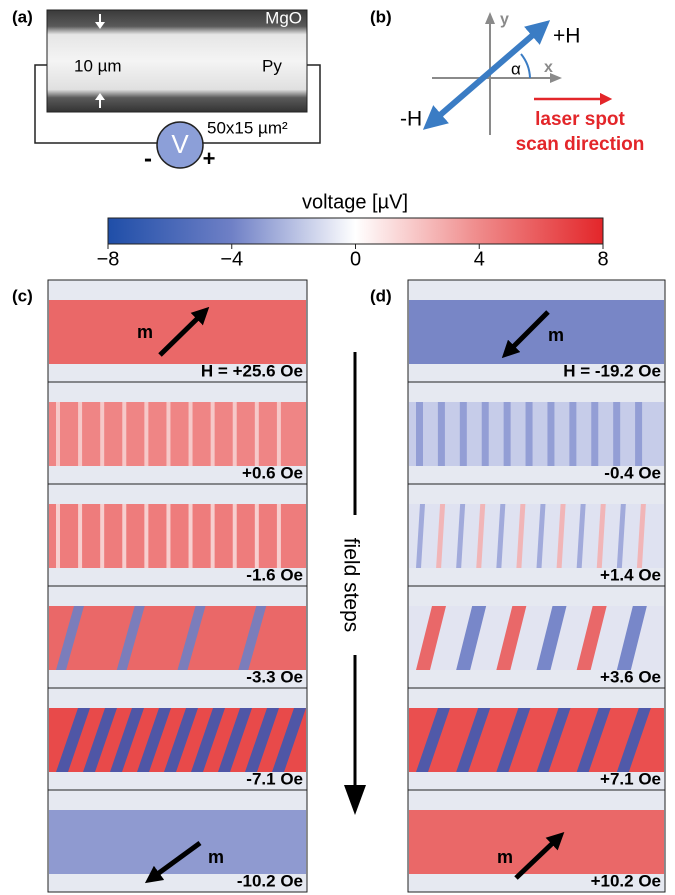 The image size is (675, 895). What do you see at coordinates (525, 66) in the screenshot?
I see `angle-arc` at bounding box center [525, 66].